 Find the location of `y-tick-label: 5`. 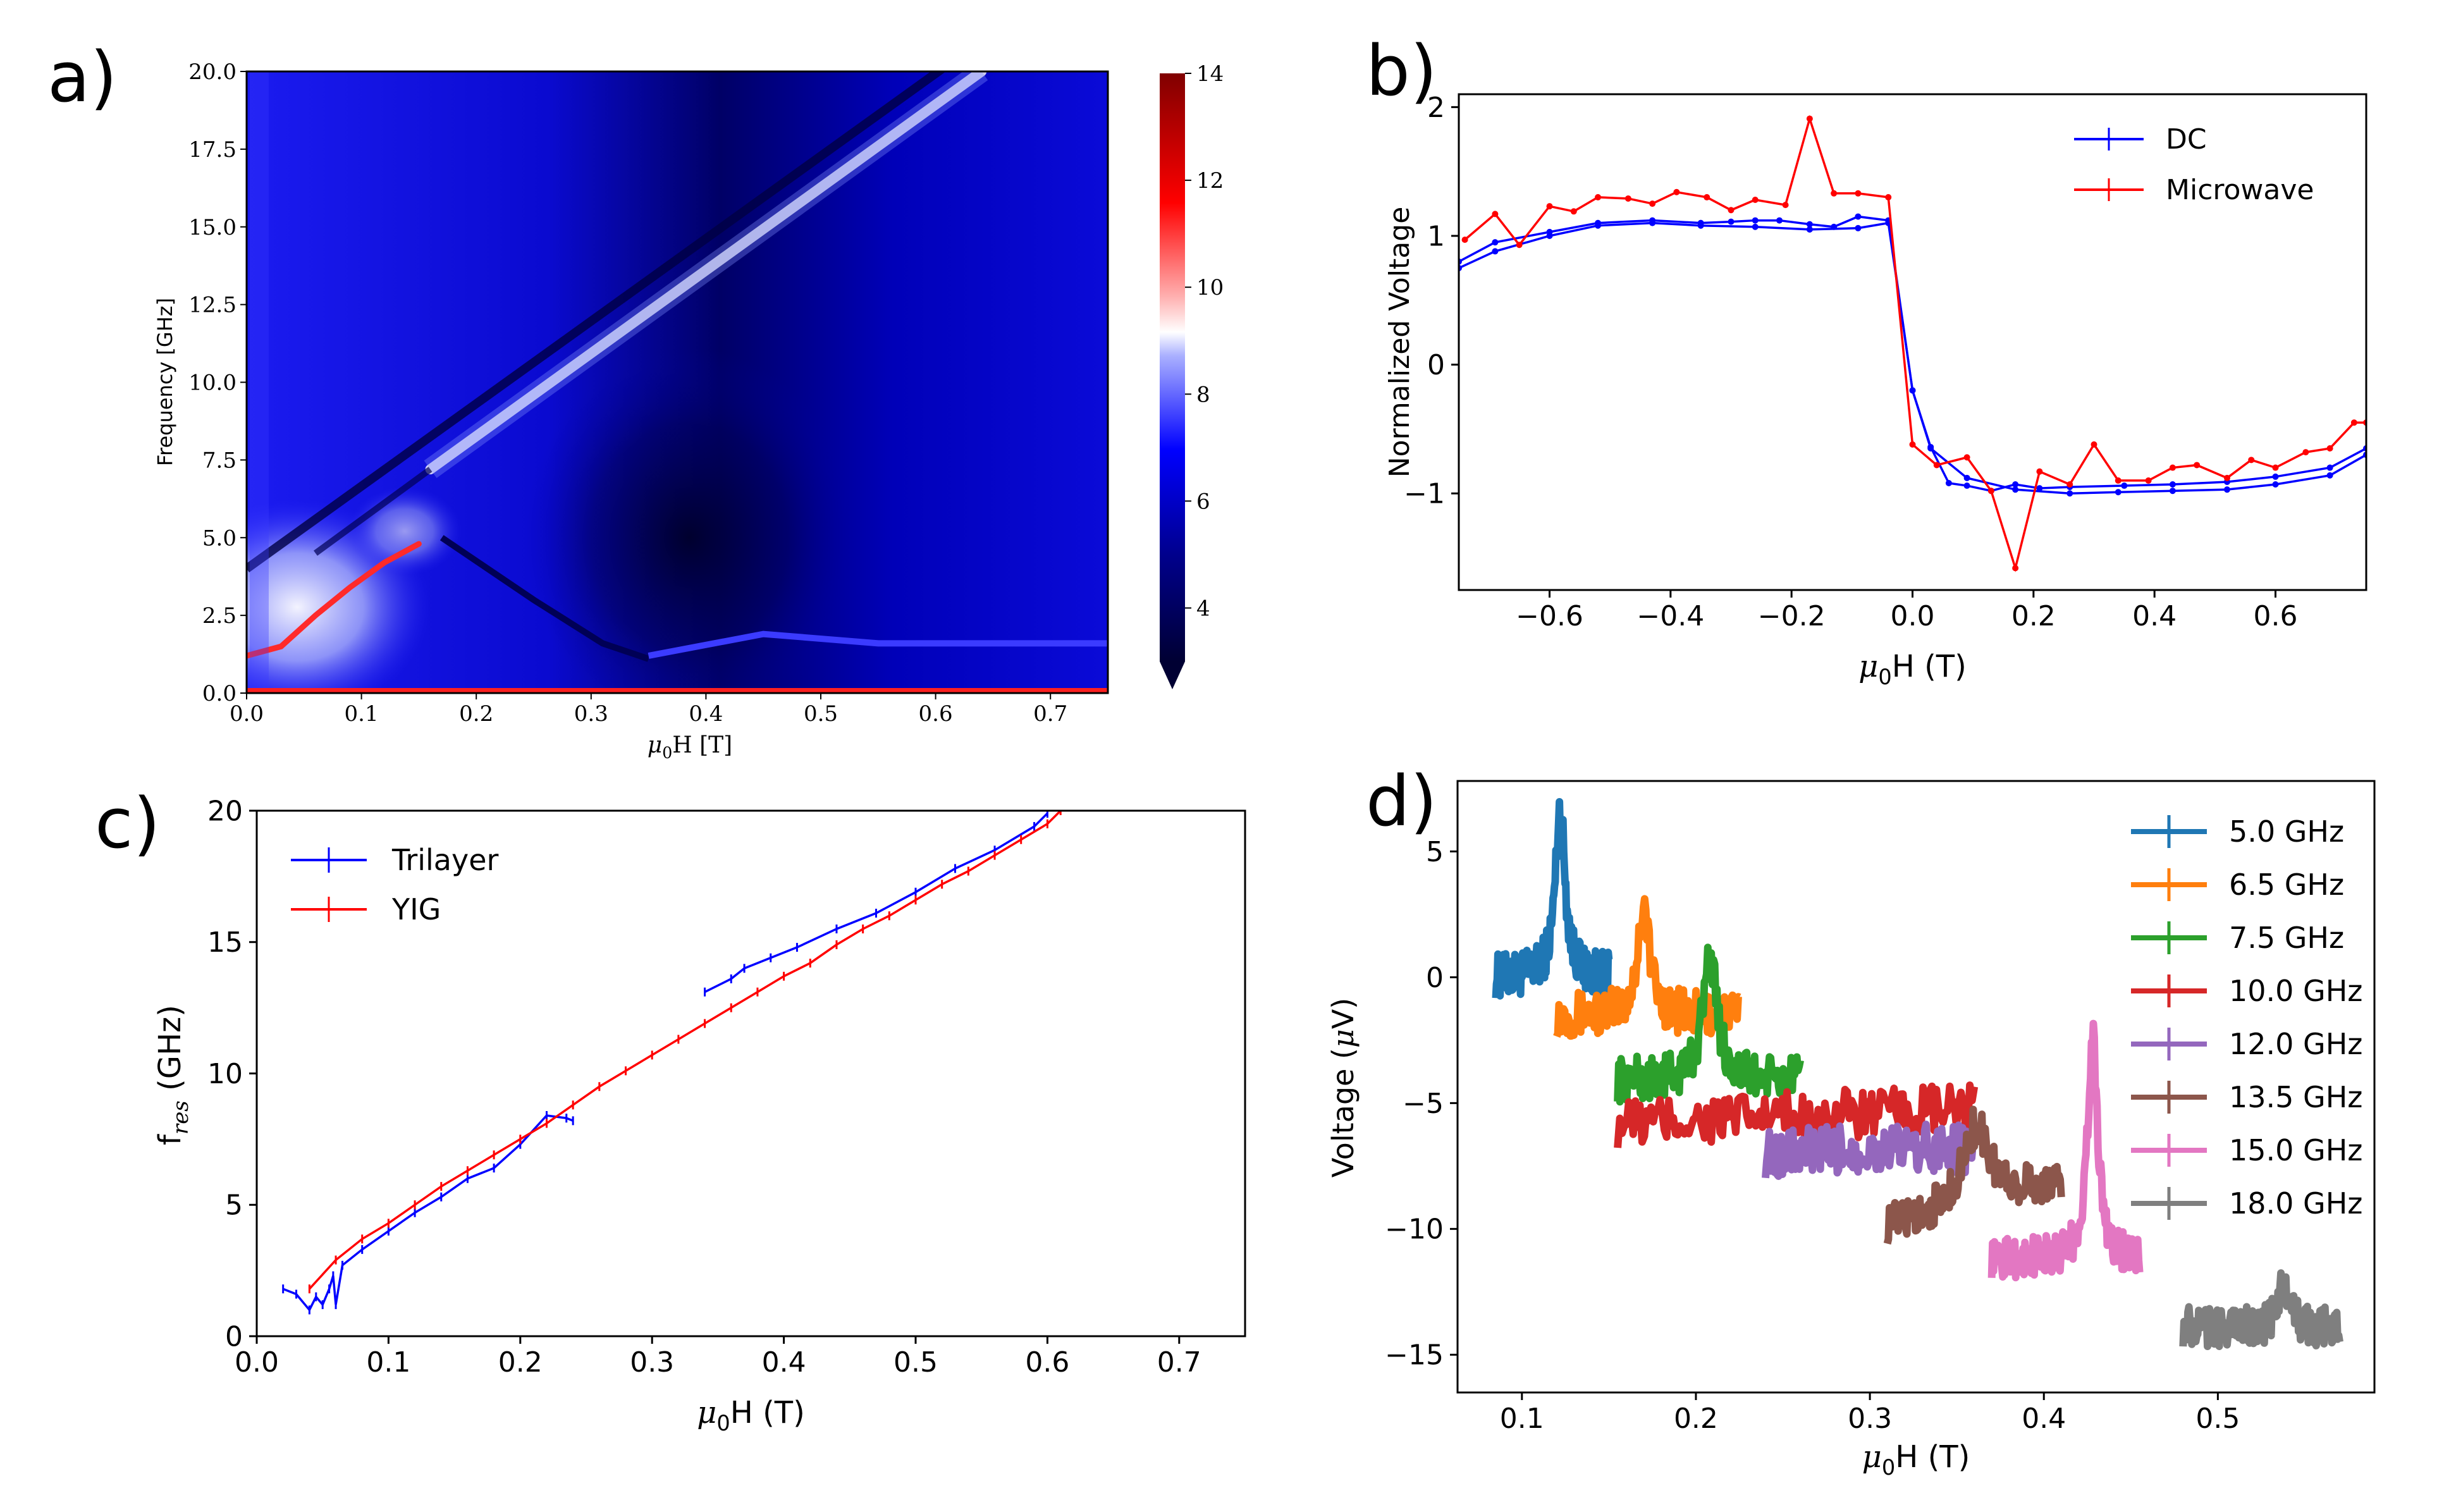

y-tick-label: 5 is located at coordinates (234, 1205).